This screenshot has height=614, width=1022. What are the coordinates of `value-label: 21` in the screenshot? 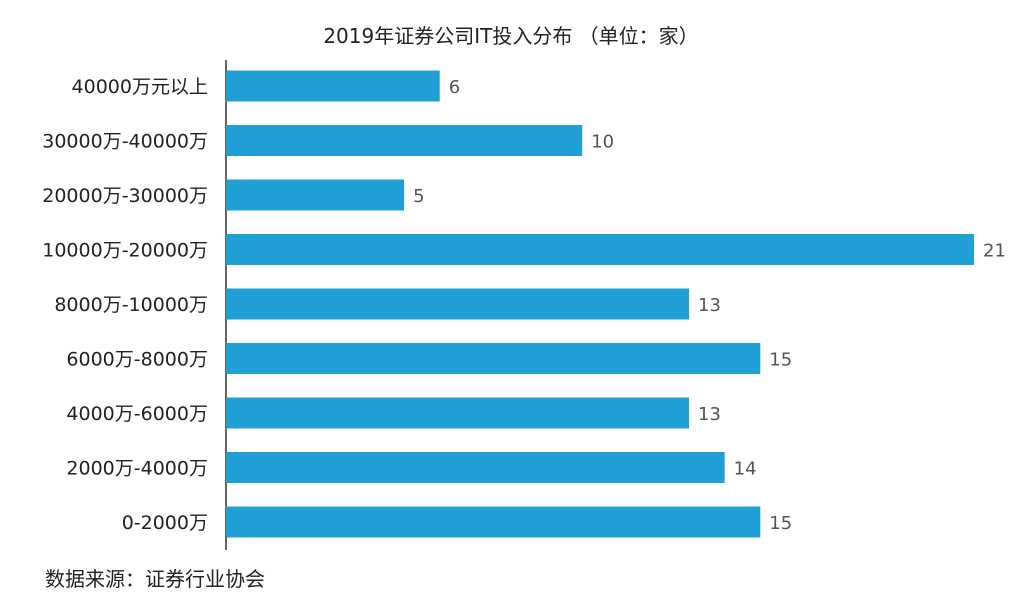 It's located at (994, 251).